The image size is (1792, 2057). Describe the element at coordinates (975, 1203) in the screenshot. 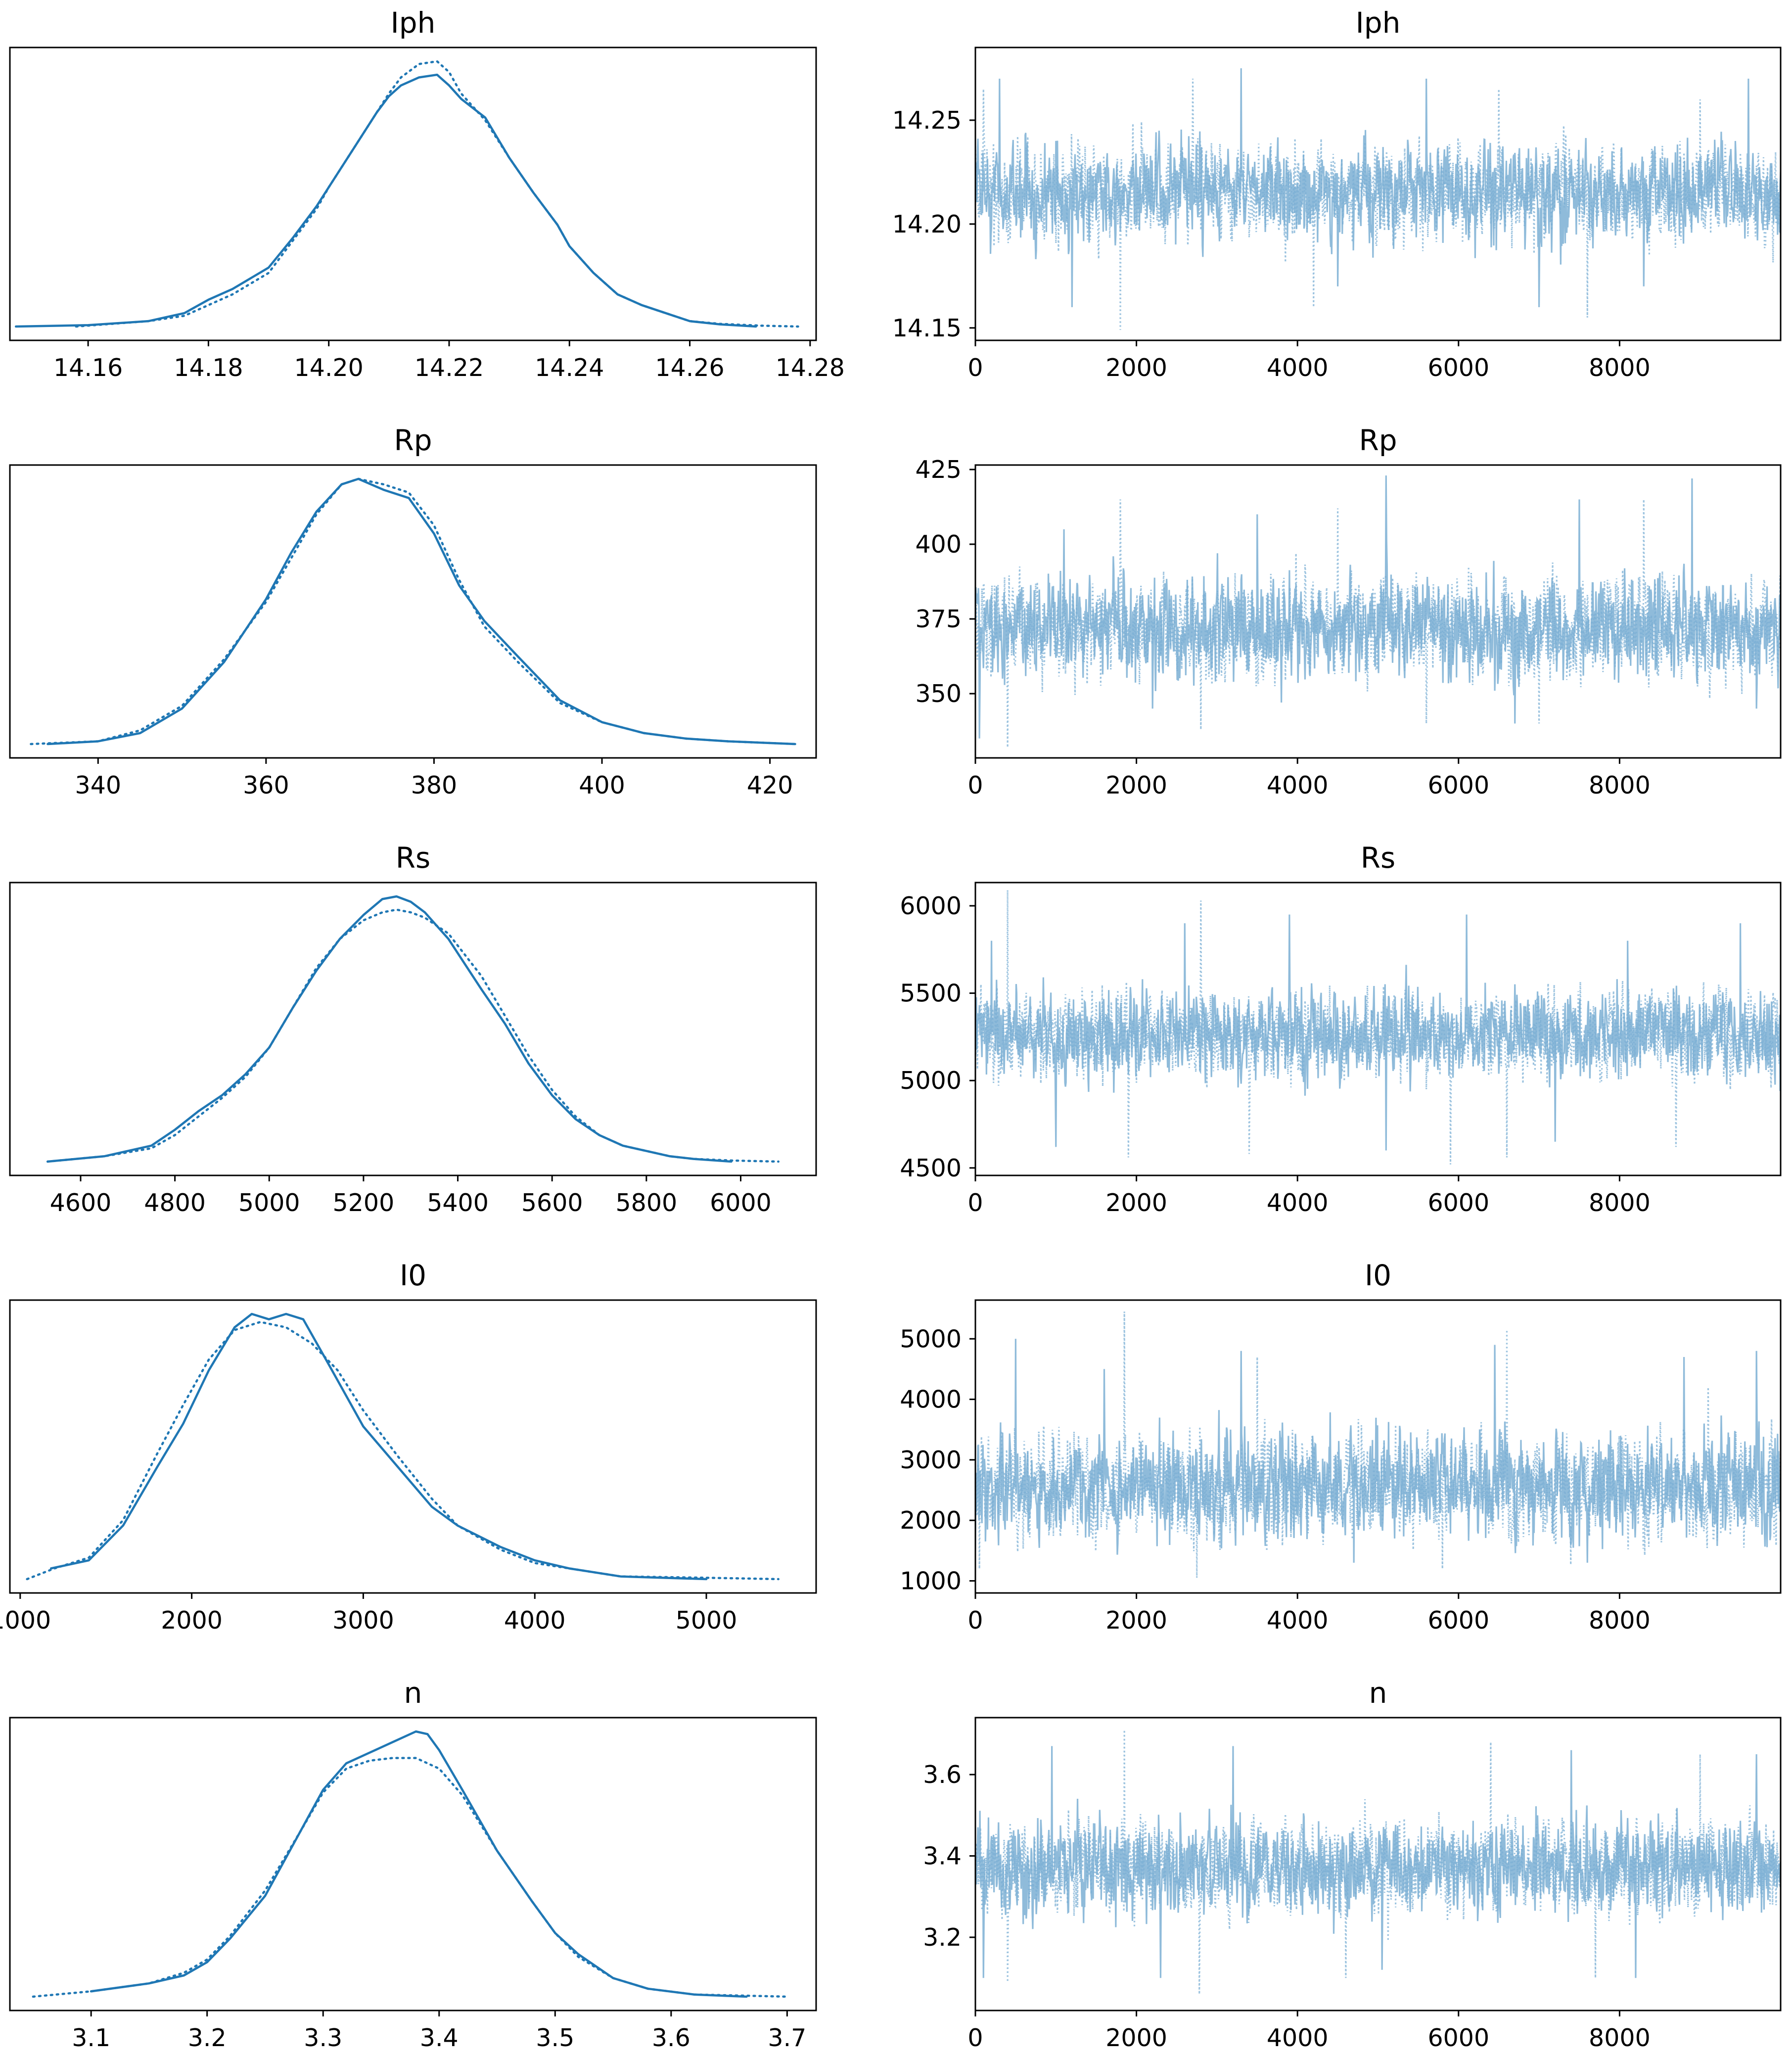

I see `rs-trace-xtick-label: 0` at that location.